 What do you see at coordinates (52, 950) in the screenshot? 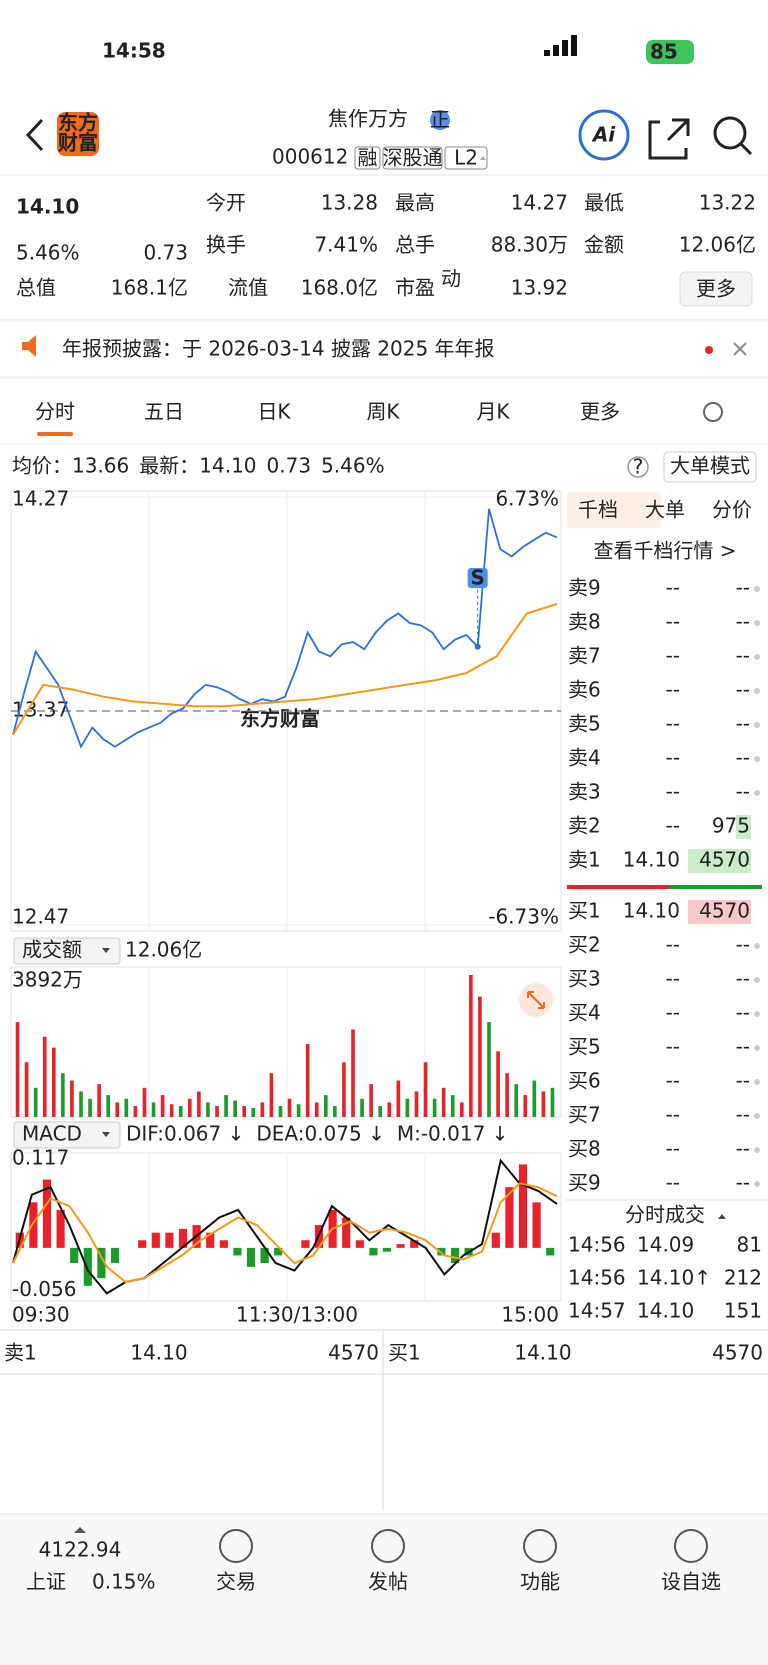
I see `selector: 成交额` at bounding box center [52, 950].